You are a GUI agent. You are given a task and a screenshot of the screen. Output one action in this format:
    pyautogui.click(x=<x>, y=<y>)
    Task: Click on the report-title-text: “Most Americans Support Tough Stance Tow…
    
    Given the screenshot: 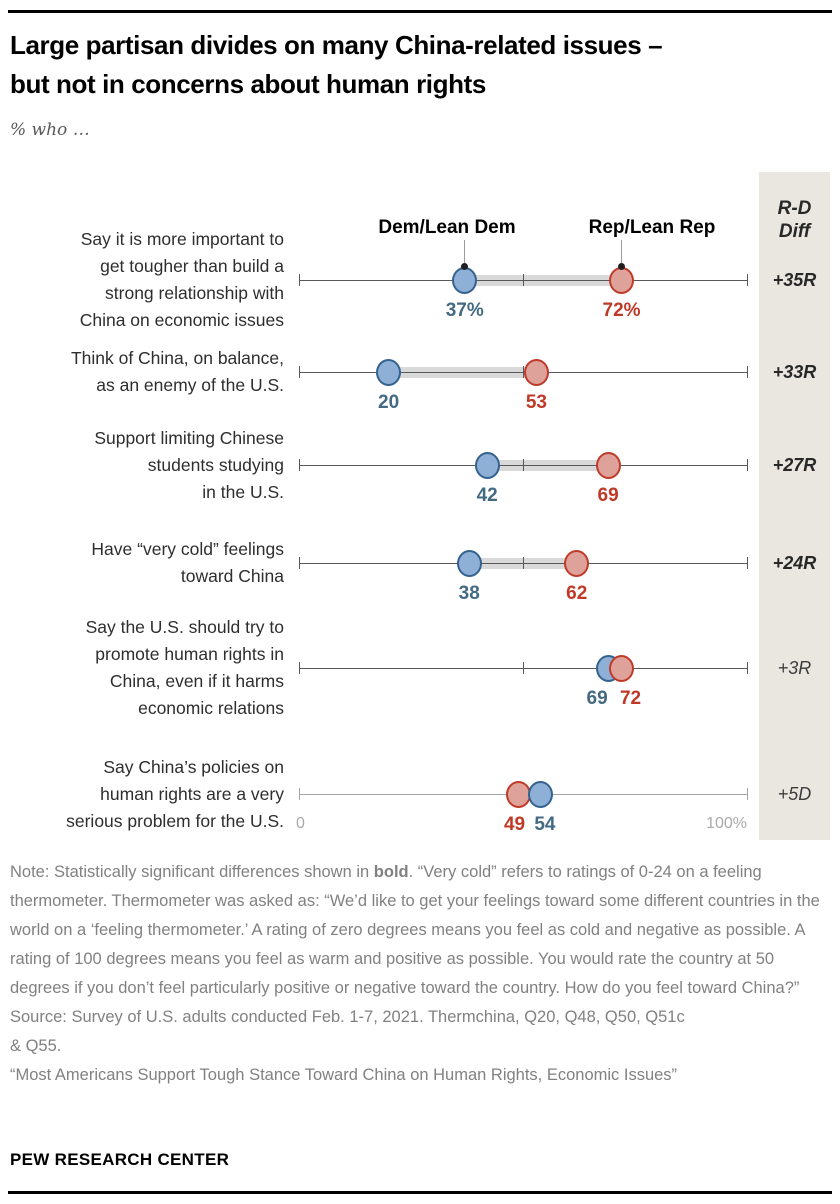 What is the action you would take?
    pyautogui.click(x=344, y=1075)
    